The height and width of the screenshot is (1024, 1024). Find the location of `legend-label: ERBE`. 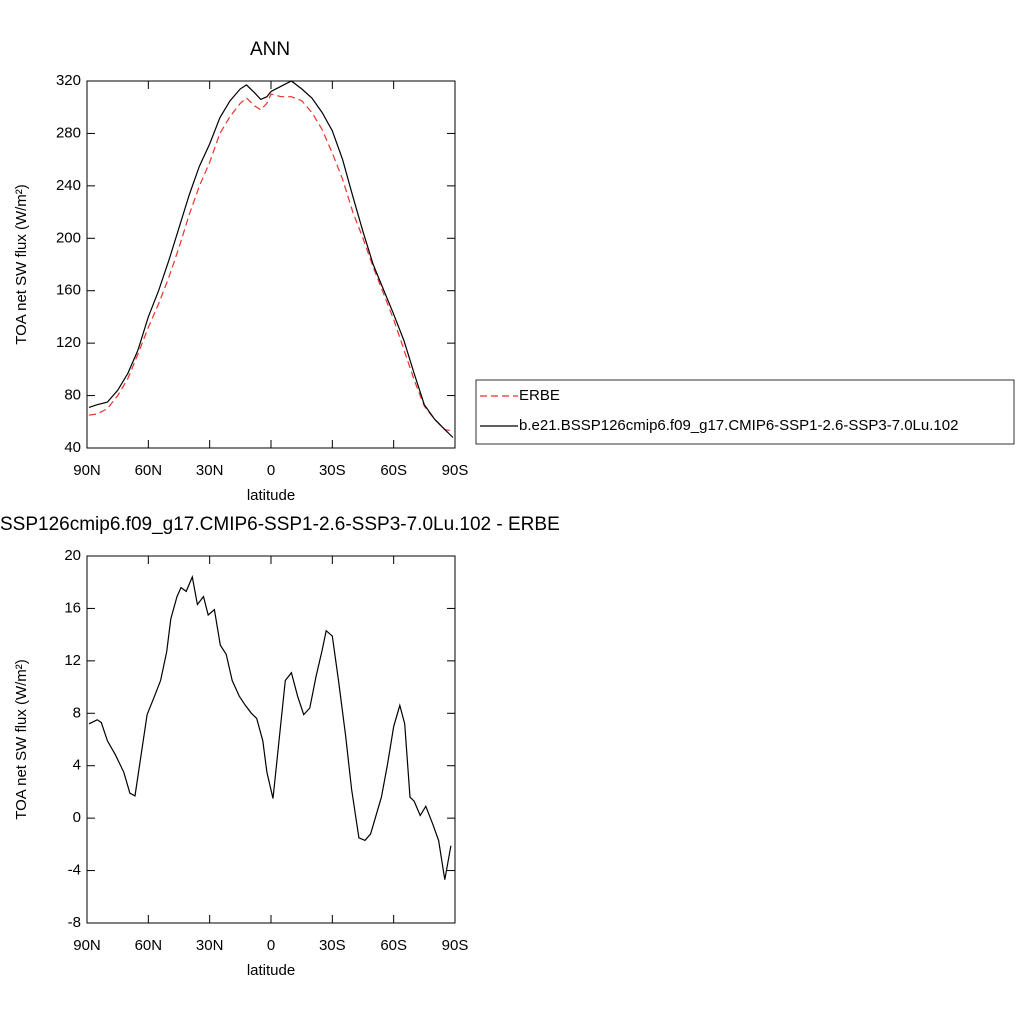

legend-label: ERBE is located at coordinates (539, 395).